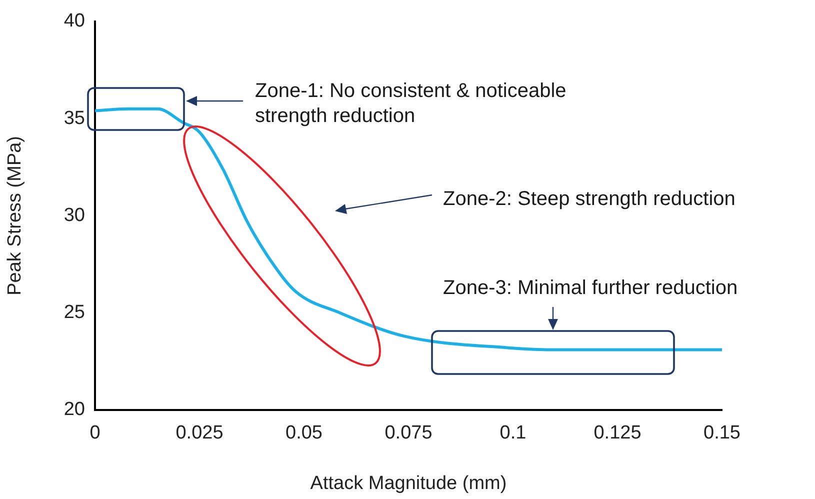 Image resolution: width=815 pixels, height=499 pixels. I want to click on y-tick-label: 25, so click(74, 313).